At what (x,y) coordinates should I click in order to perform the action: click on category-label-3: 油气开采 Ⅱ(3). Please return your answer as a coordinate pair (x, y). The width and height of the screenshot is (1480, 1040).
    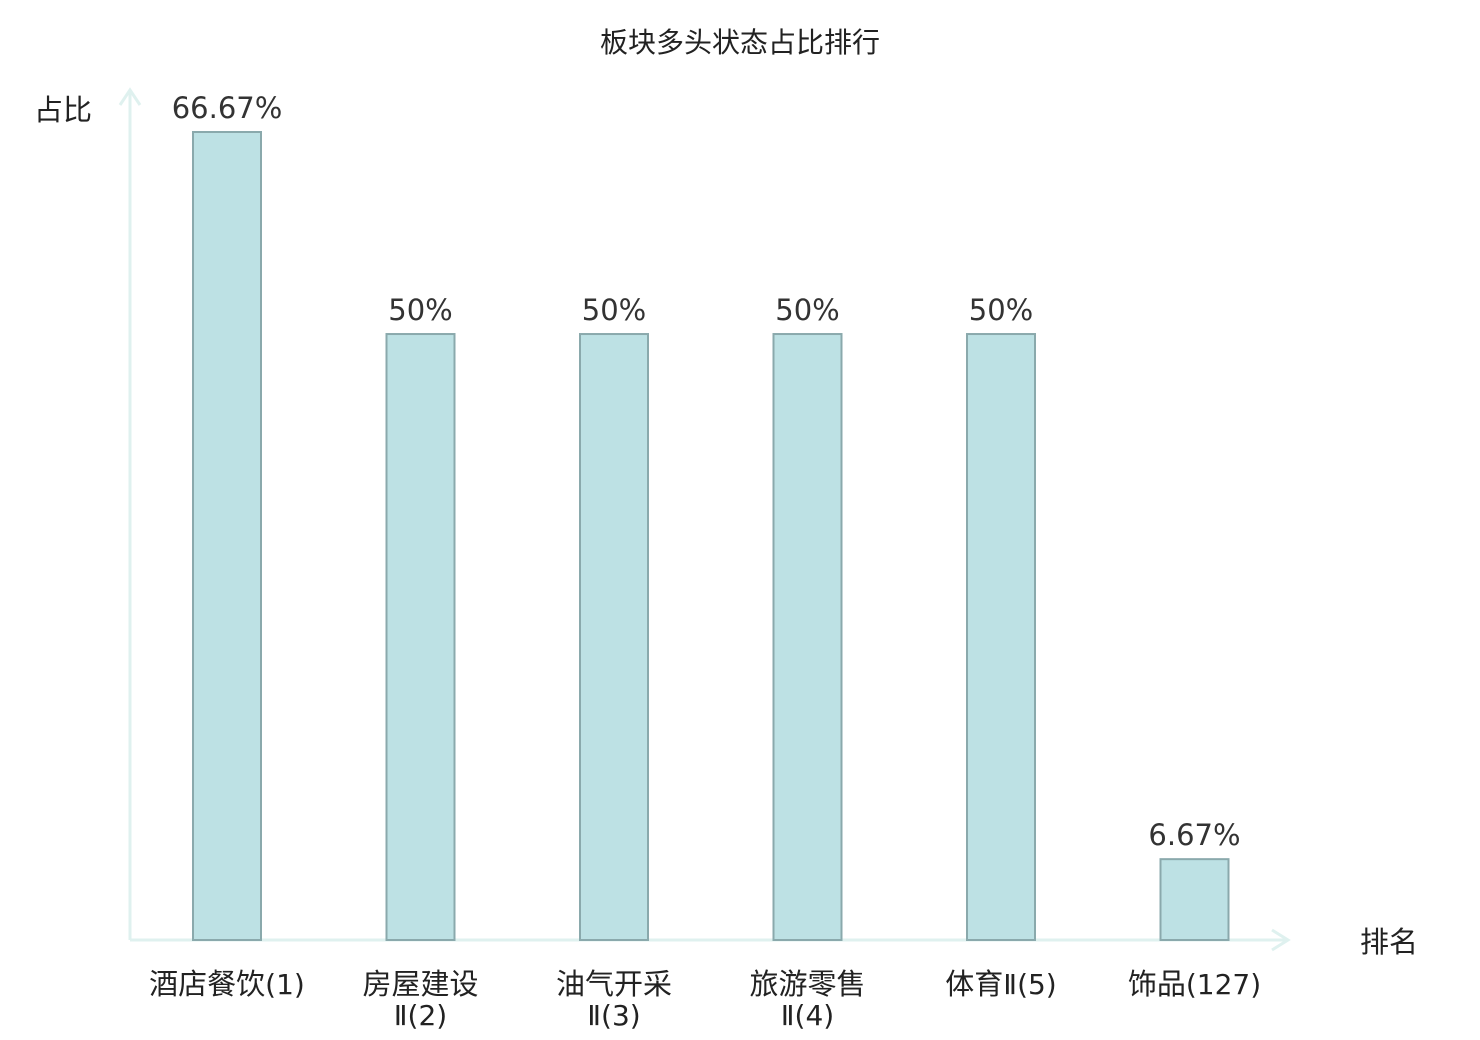
    Looking at the image, I should click on (614, 999).